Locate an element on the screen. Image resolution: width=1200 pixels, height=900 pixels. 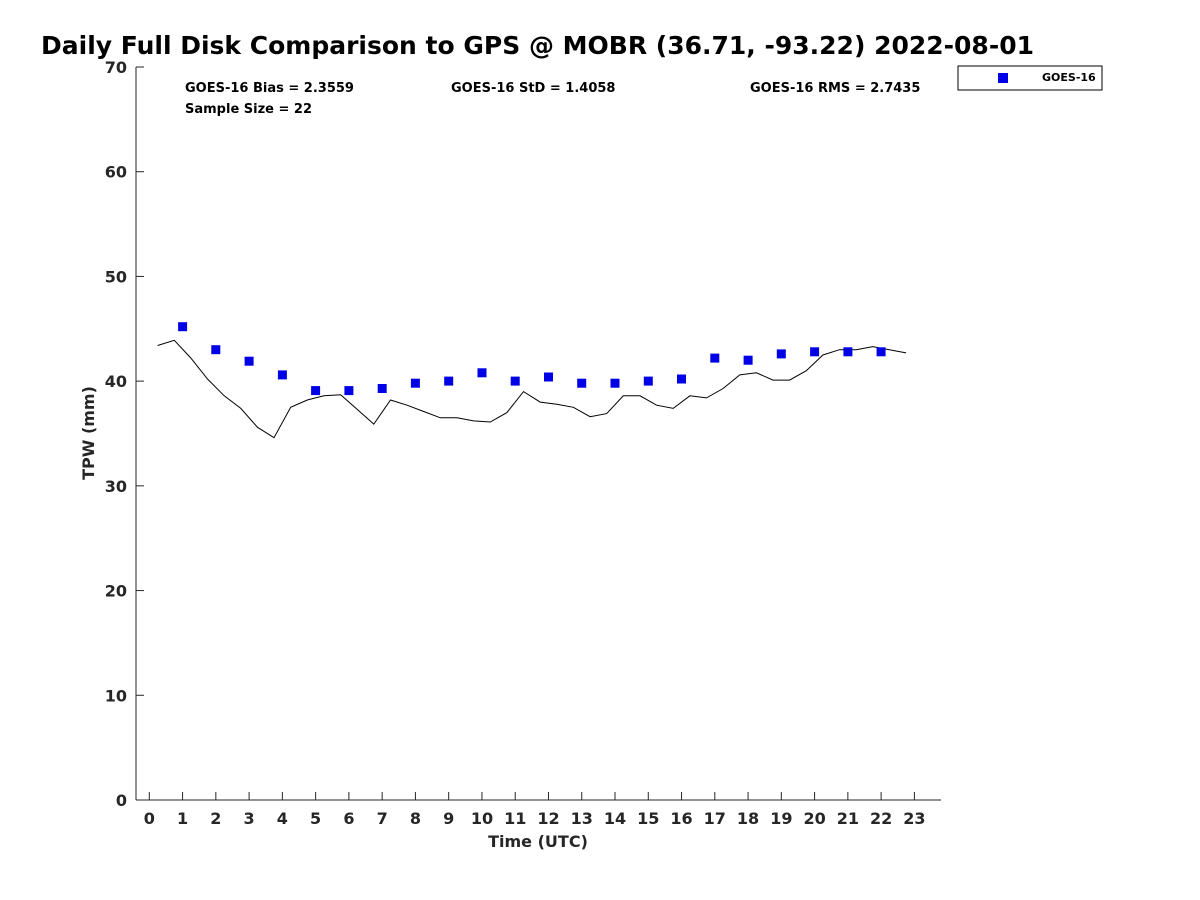
x-tick-label: 11 is located at coordinates (515, 818).